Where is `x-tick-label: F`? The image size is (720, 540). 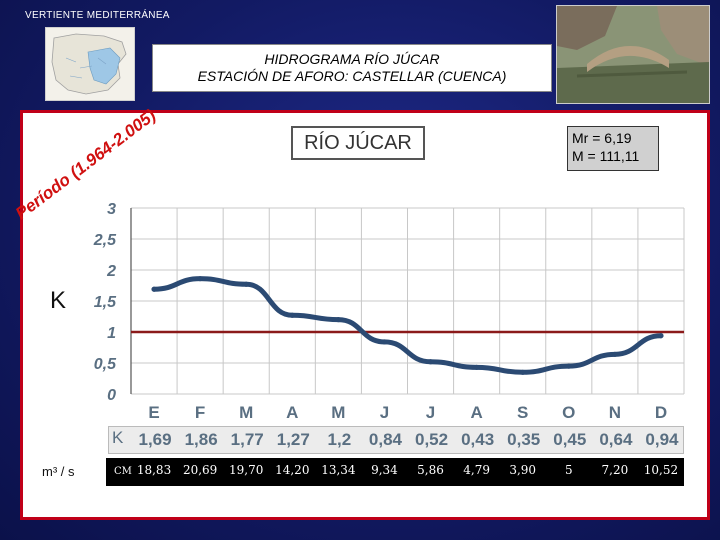 x-tick-label: F is located at coordinates (200, 412).